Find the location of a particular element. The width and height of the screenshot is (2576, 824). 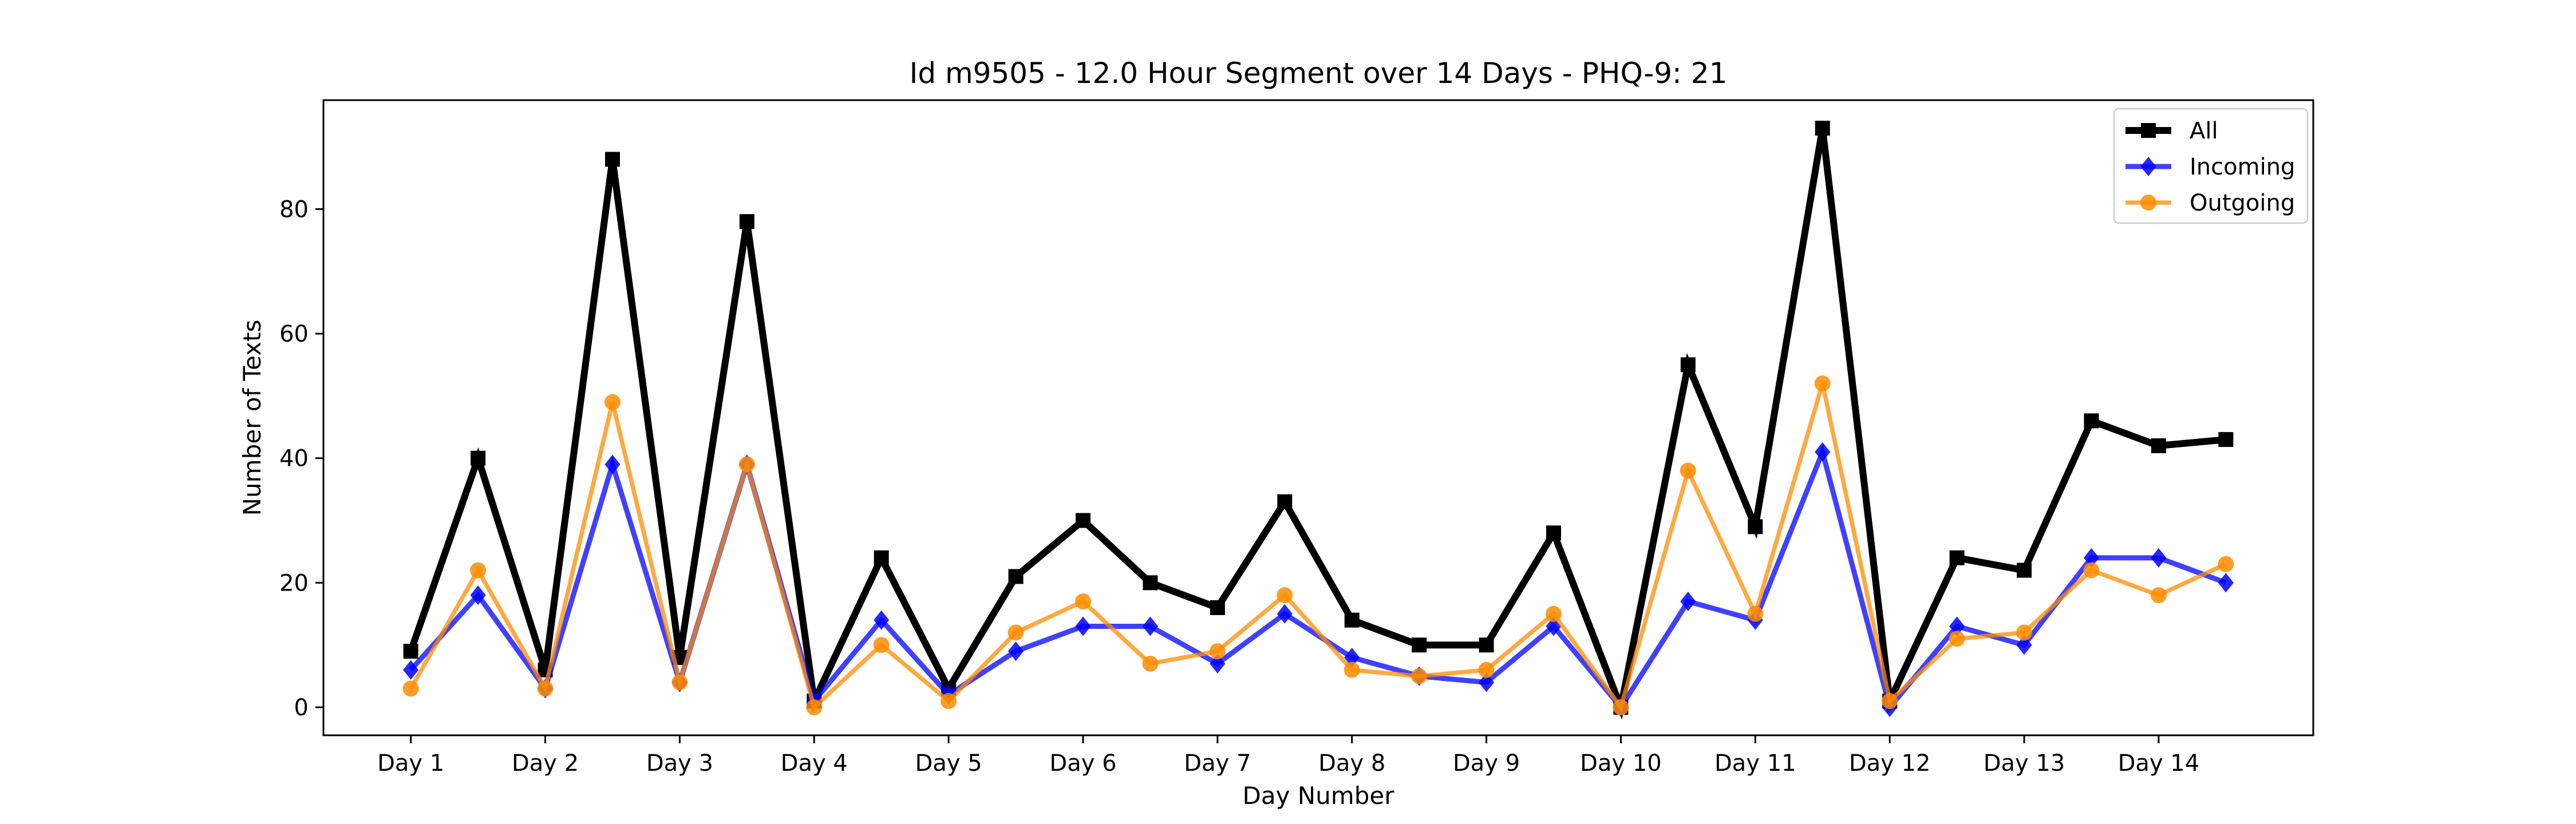

x-axis-label: Day Number is located at coordinates (1318, 796).